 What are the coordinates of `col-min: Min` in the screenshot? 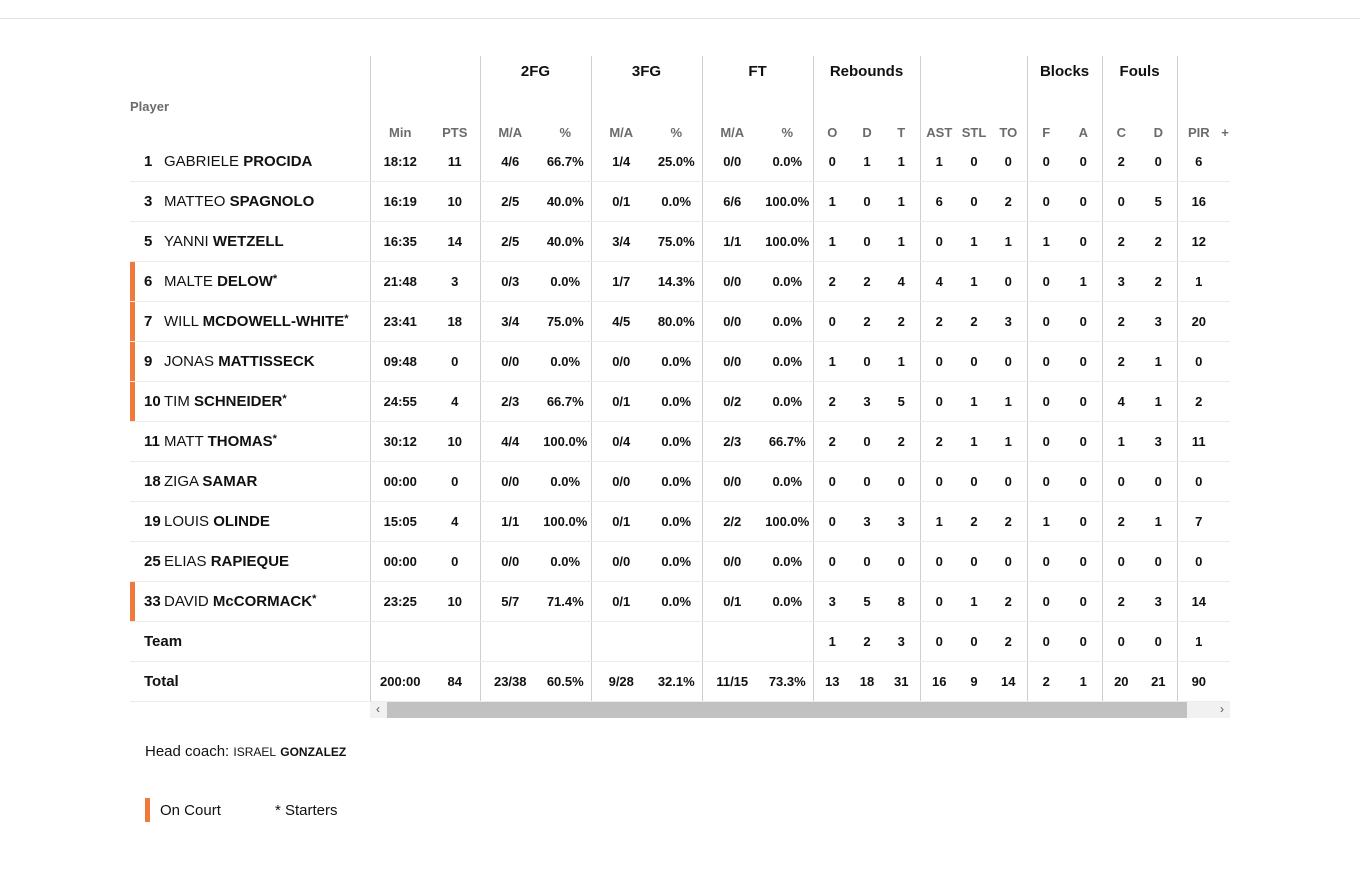 It's located at (399, 114).